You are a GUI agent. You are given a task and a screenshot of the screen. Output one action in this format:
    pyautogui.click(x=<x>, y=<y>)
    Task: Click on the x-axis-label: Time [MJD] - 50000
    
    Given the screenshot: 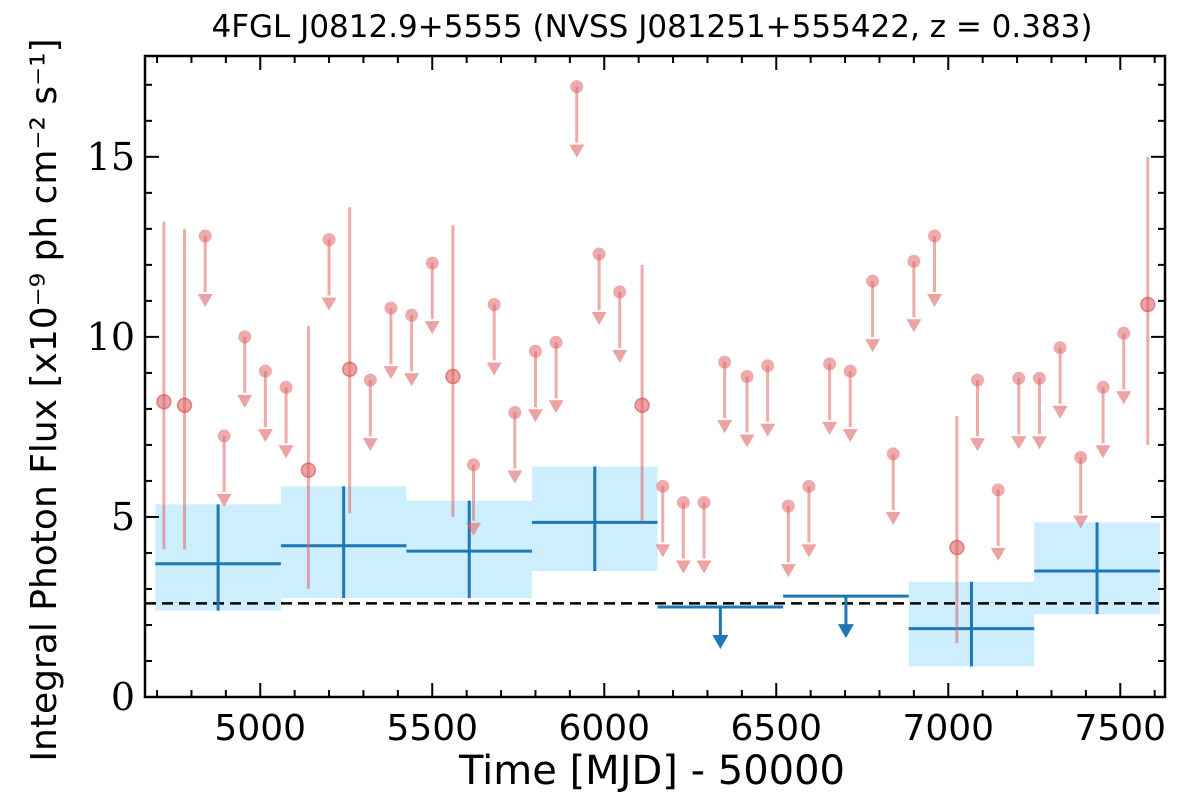 What is the action you would take?
    pyautogui.click(x=651, y=771)
    